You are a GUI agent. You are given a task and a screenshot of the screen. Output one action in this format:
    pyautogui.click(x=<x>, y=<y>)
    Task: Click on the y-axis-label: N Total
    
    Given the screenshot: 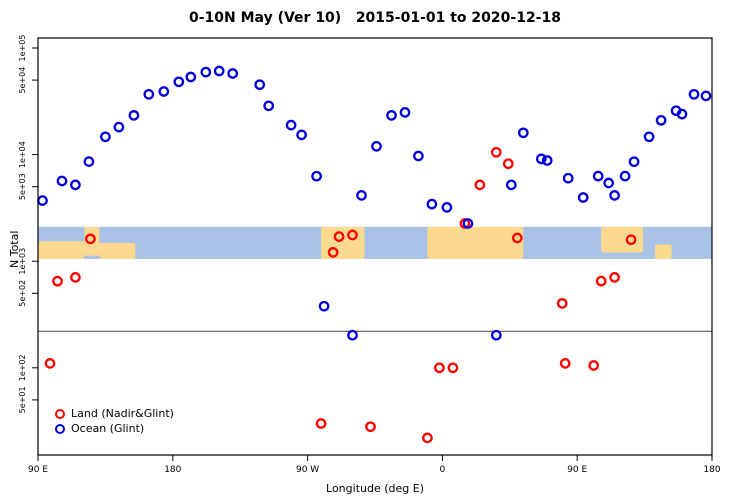 What is the action you would take?
    pyautogui.click(x=14, y=249)
    